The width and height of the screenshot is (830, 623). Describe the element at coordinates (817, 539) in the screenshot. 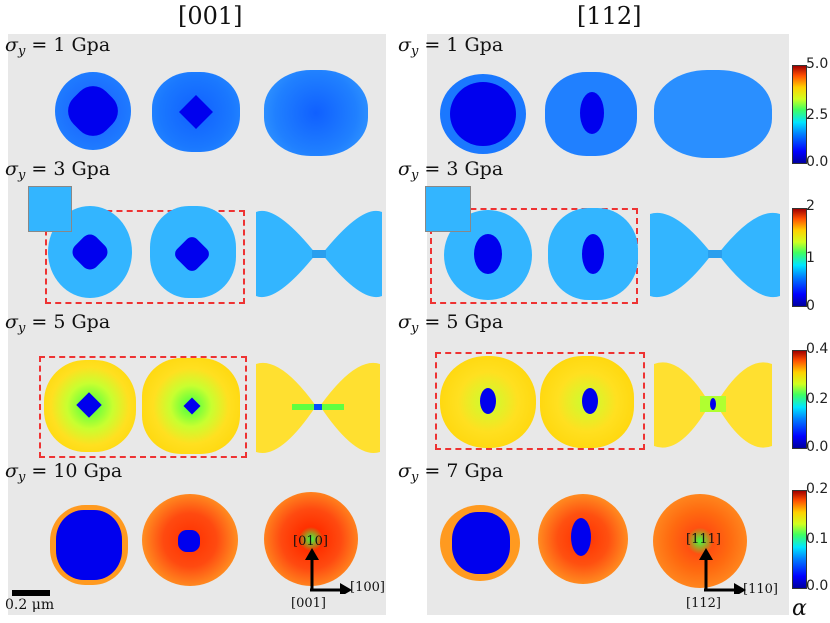

I see `colorbar-4-mid: 0.1` at that location.